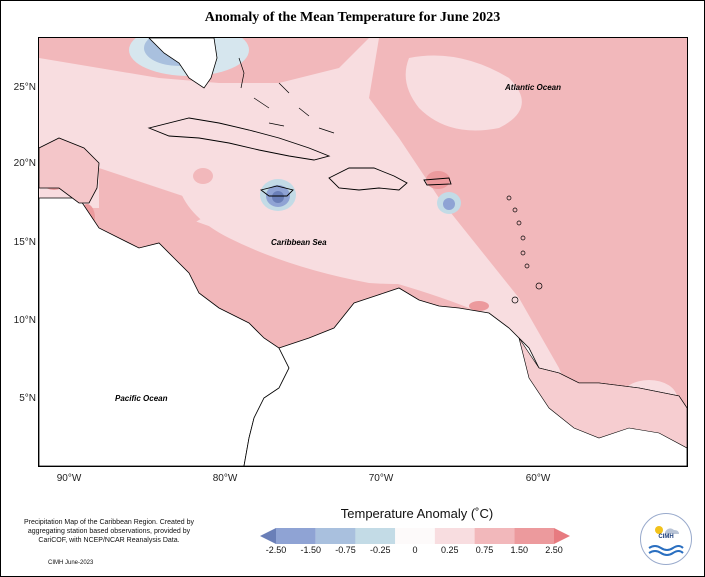  What do you see at coordinates (449, 550) in the screenshot?
I see `legend-label: 0.25` at bounding box center [449, 550].